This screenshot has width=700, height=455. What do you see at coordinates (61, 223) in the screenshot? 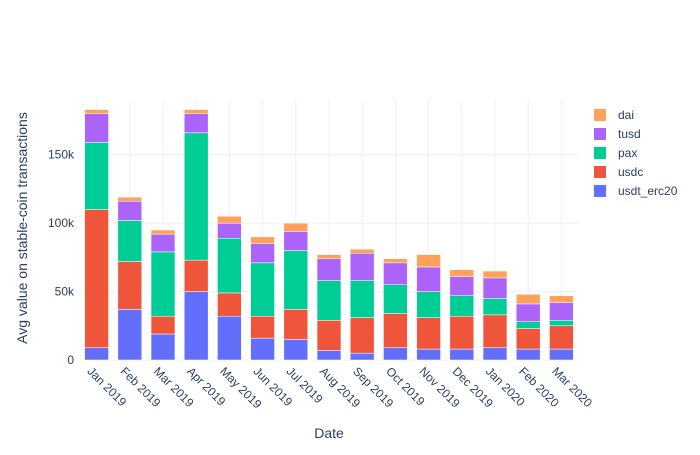
I see `y-tick-label: 100k` at bounding box center [61, 223].